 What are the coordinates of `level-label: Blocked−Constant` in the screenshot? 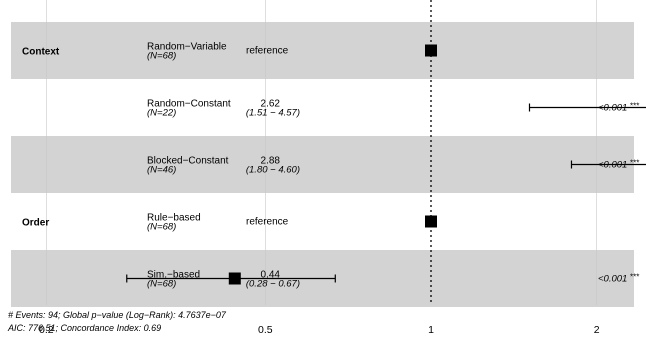 It's located at (188, 161).